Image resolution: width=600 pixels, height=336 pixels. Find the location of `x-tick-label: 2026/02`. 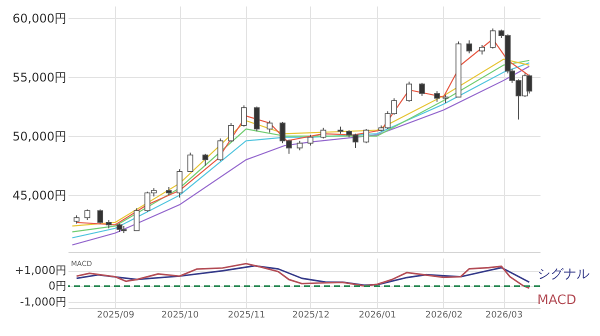

x-tick-label: 2026/02 is located at coordinates (444, 315).